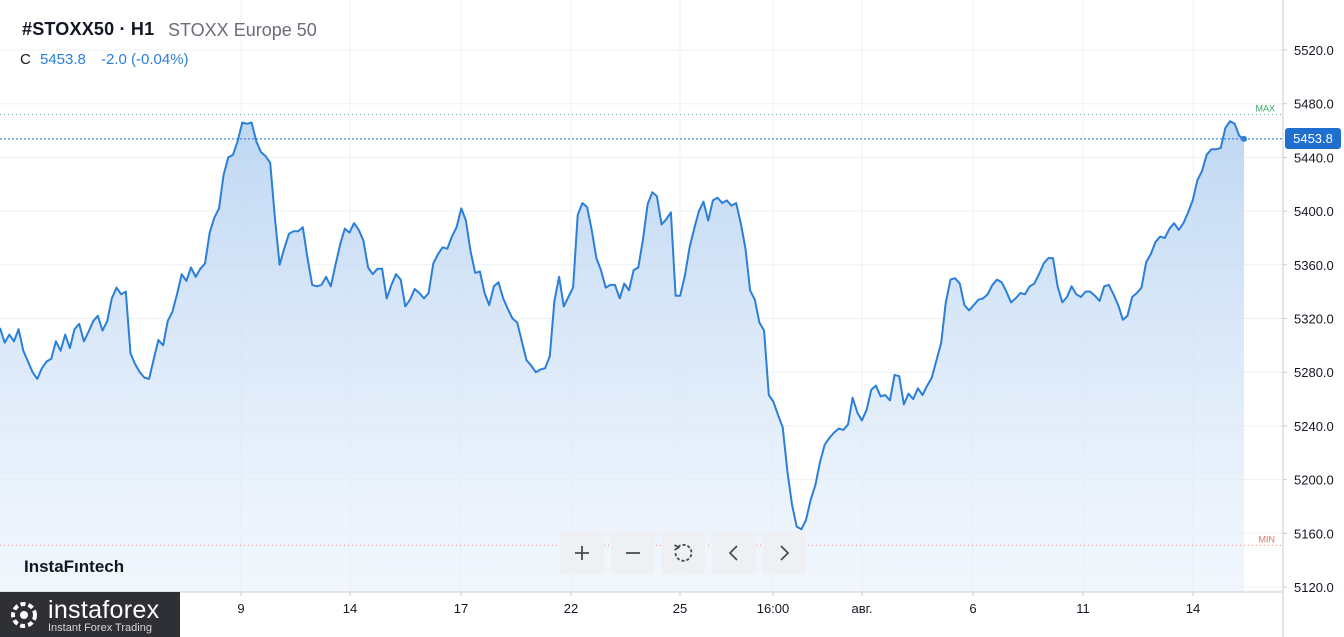  Describe the element at coordinates (862, 608) in the screenshot. I see `x-tick-label: авг.` at that location.